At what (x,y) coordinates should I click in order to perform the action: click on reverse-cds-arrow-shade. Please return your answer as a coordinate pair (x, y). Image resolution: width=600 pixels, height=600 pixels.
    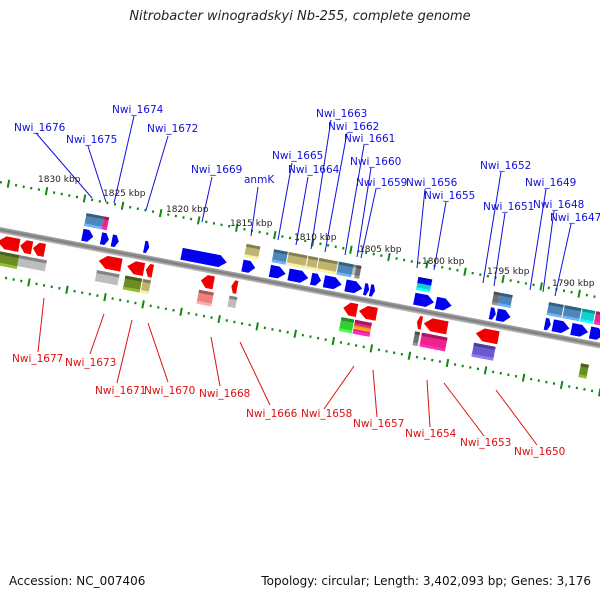
    Looking at the image, I should click on (209, 287).